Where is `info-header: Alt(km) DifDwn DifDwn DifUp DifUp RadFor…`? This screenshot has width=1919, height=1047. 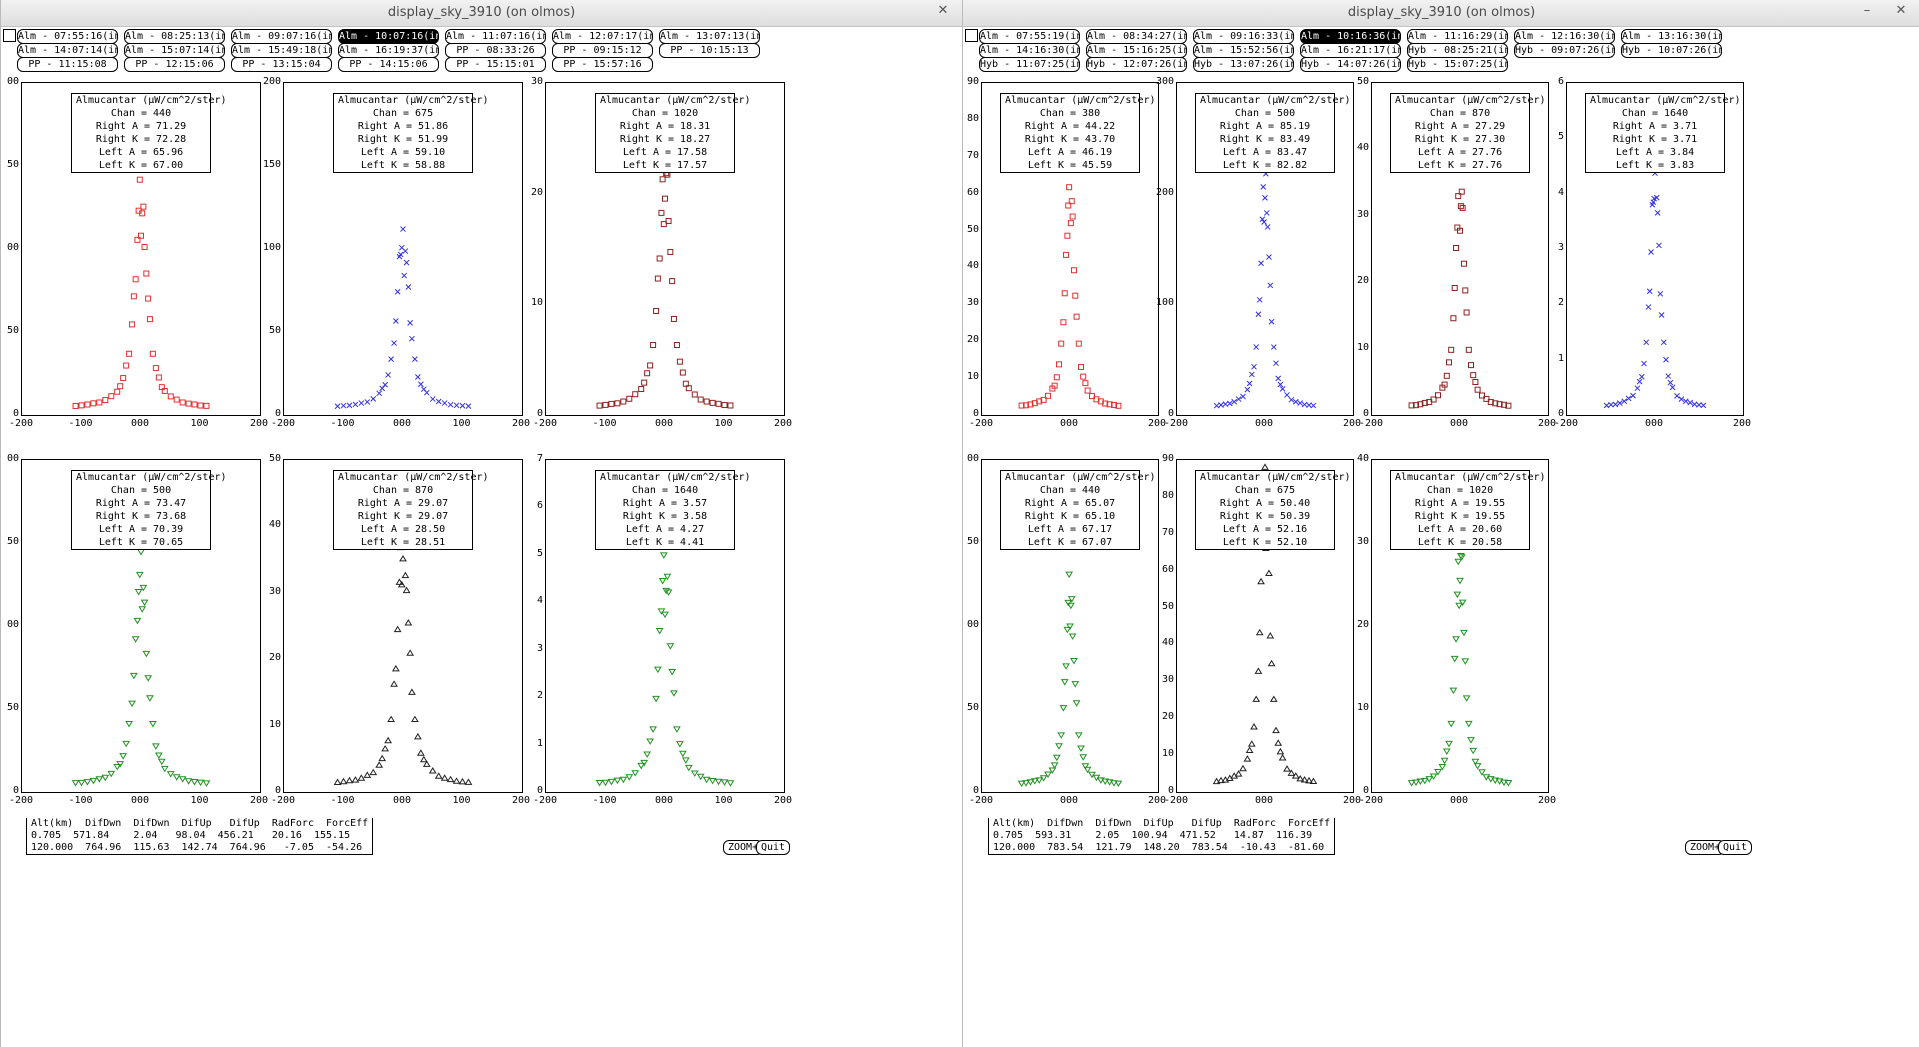 info-header: Alt(km) DifDwn DifDwn DifUp DifUp RadFor… is located at coordinates (1162, 823).